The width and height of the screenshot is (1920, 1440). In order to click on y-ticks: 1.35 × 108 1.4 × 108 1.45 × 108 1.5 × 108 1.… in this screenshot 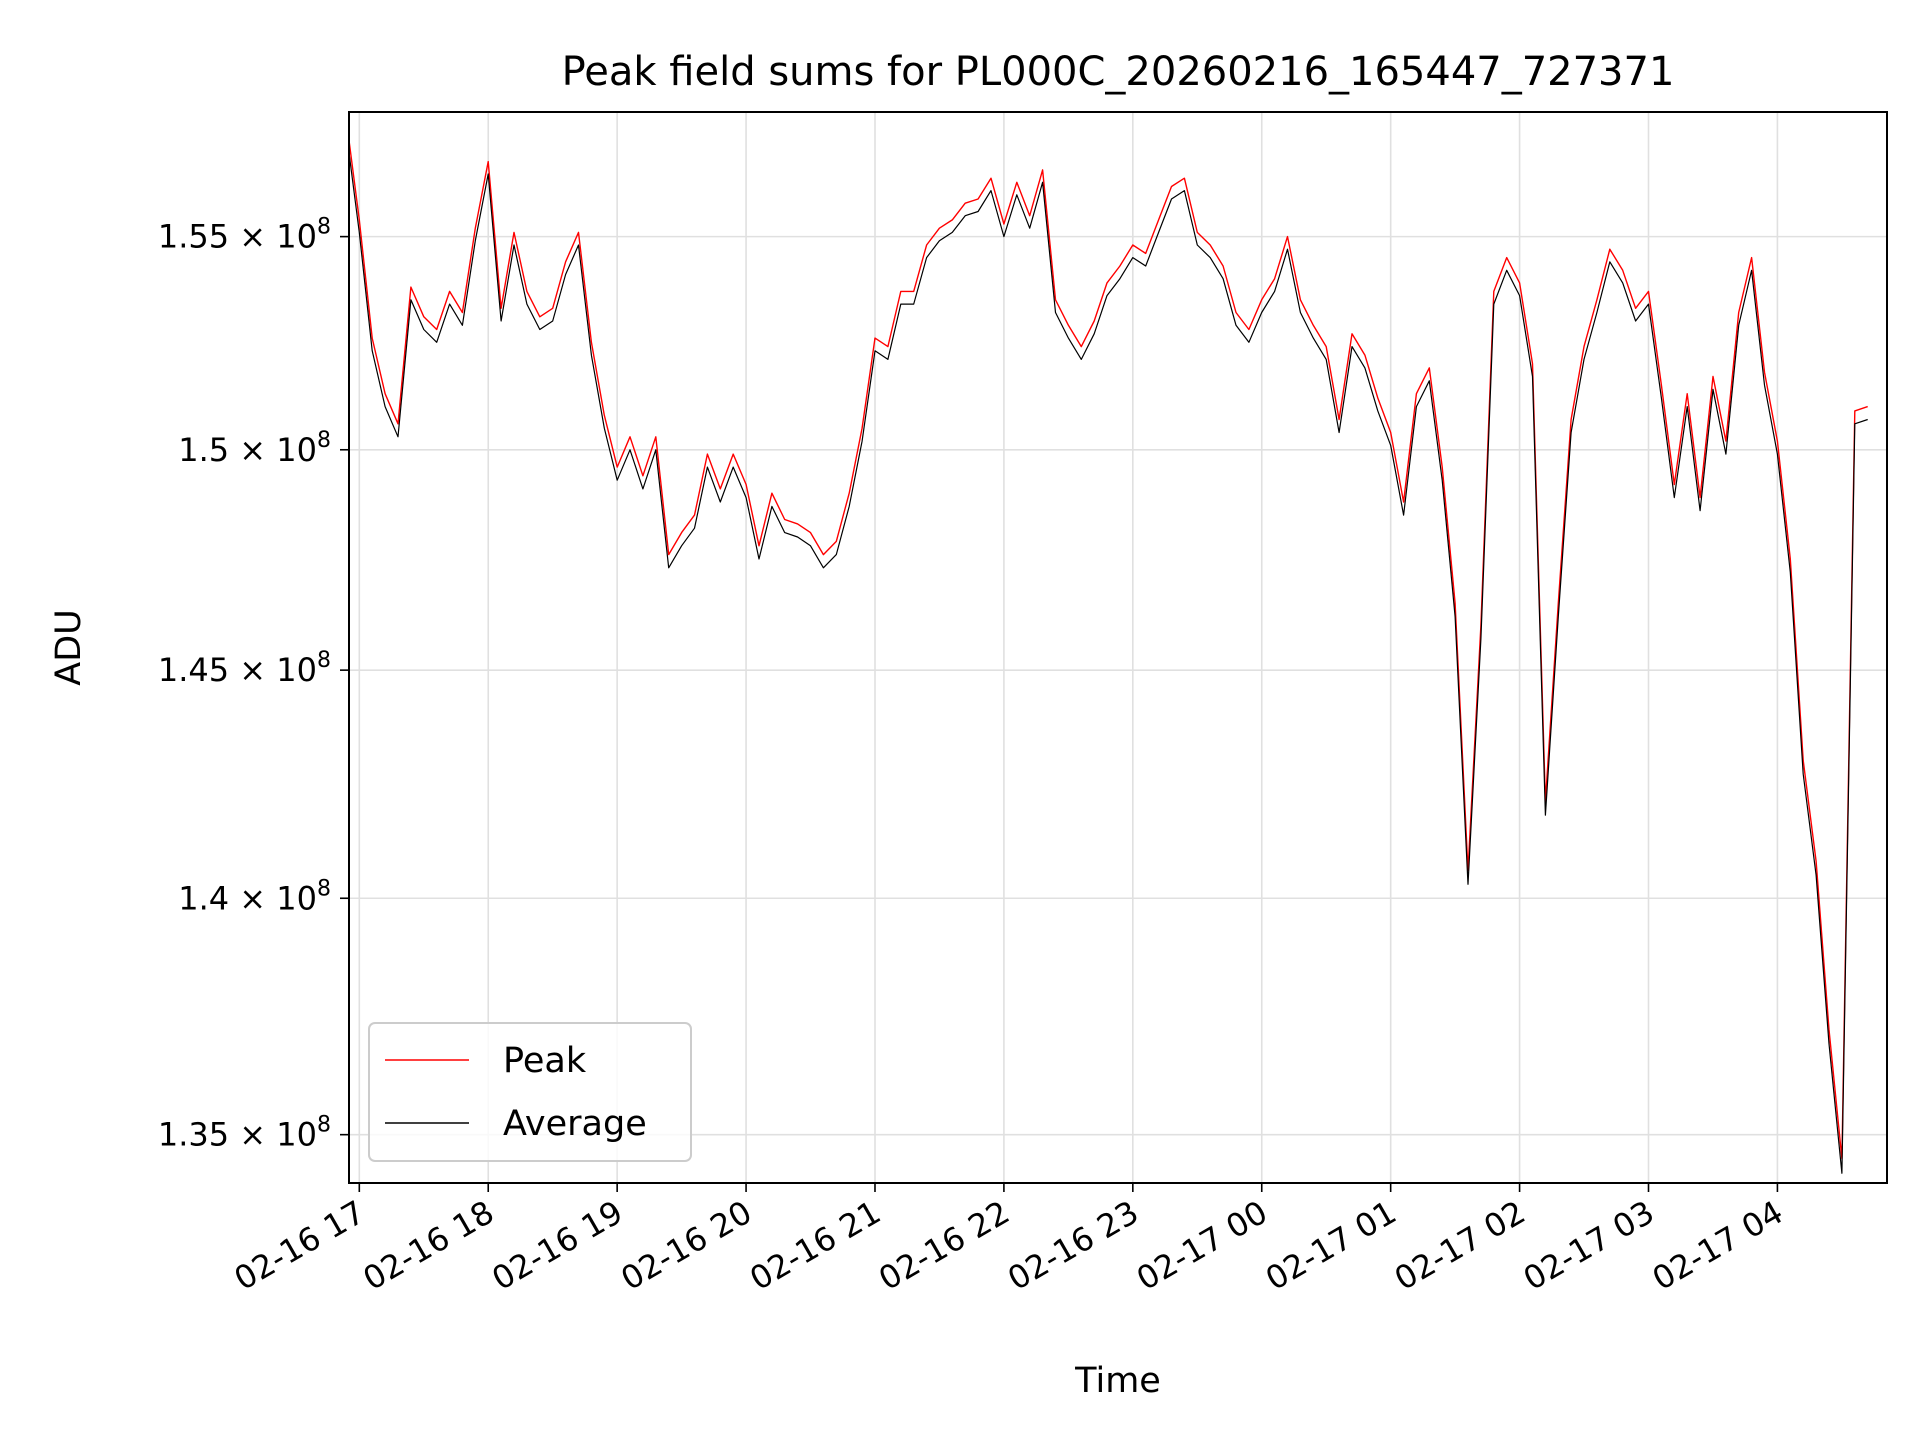, I will do `click(253, 684)`.